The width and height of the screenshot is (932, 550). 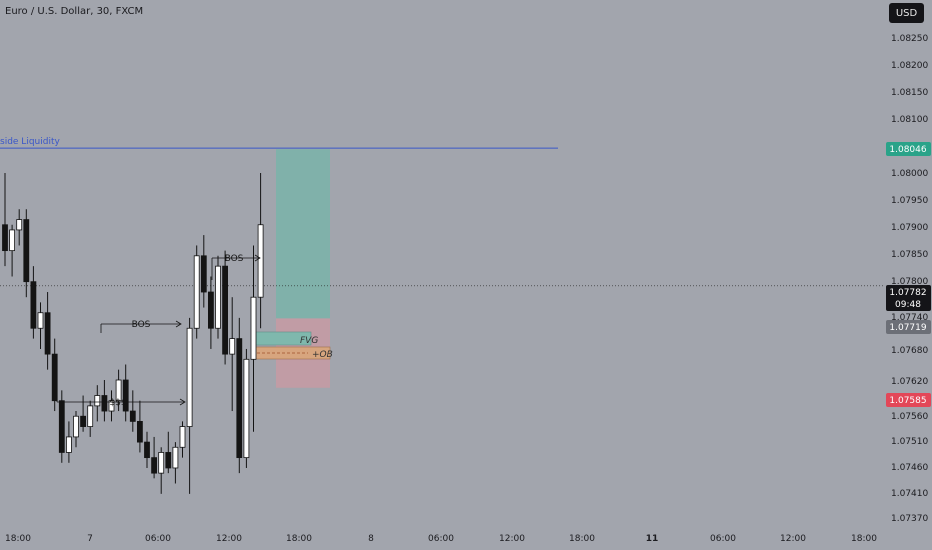 What do you see at coordinates (652, 539) in the screenshot?
I see `x-axis-tick-label: 11` at bounding box center [652, 539].